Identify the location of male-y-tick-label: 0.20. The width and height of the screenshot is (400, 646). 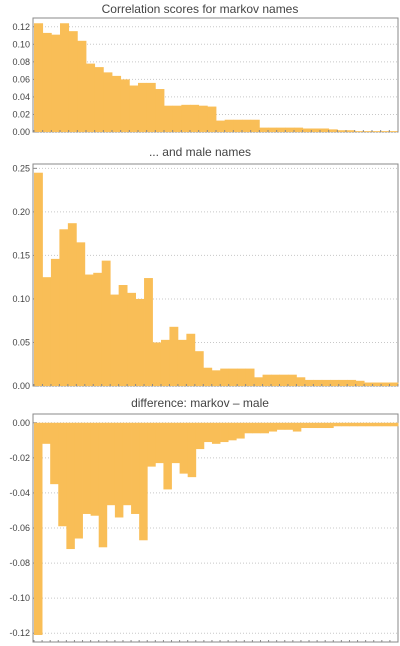
(21, 212).